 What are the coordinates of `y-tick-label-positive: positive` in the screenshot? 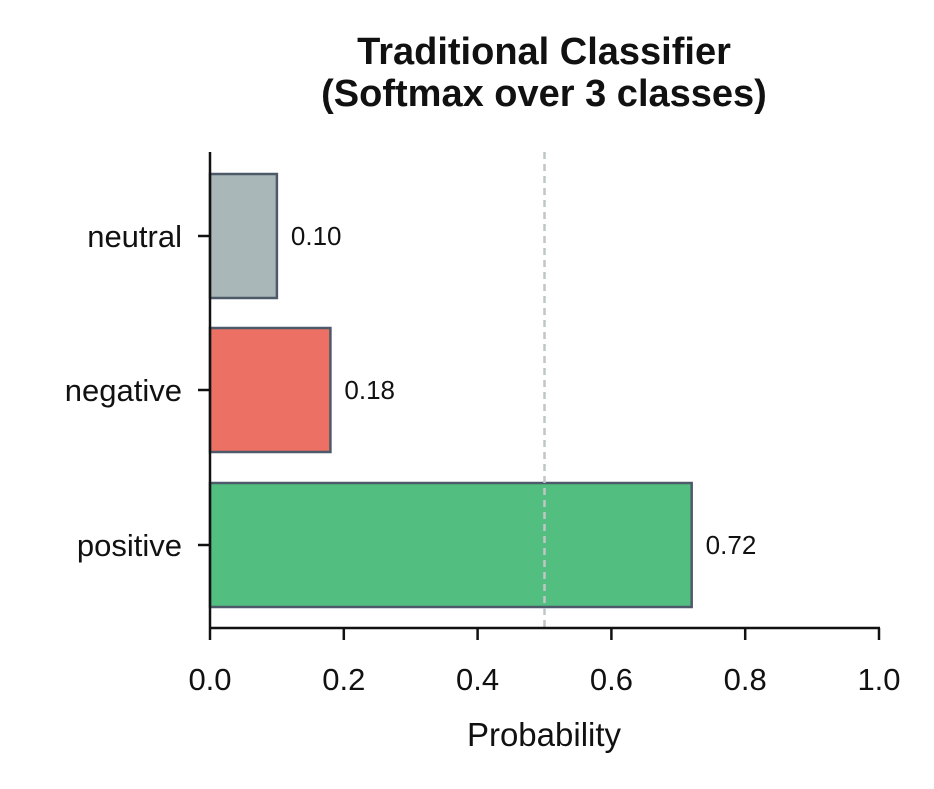 It's located at (129, 545).